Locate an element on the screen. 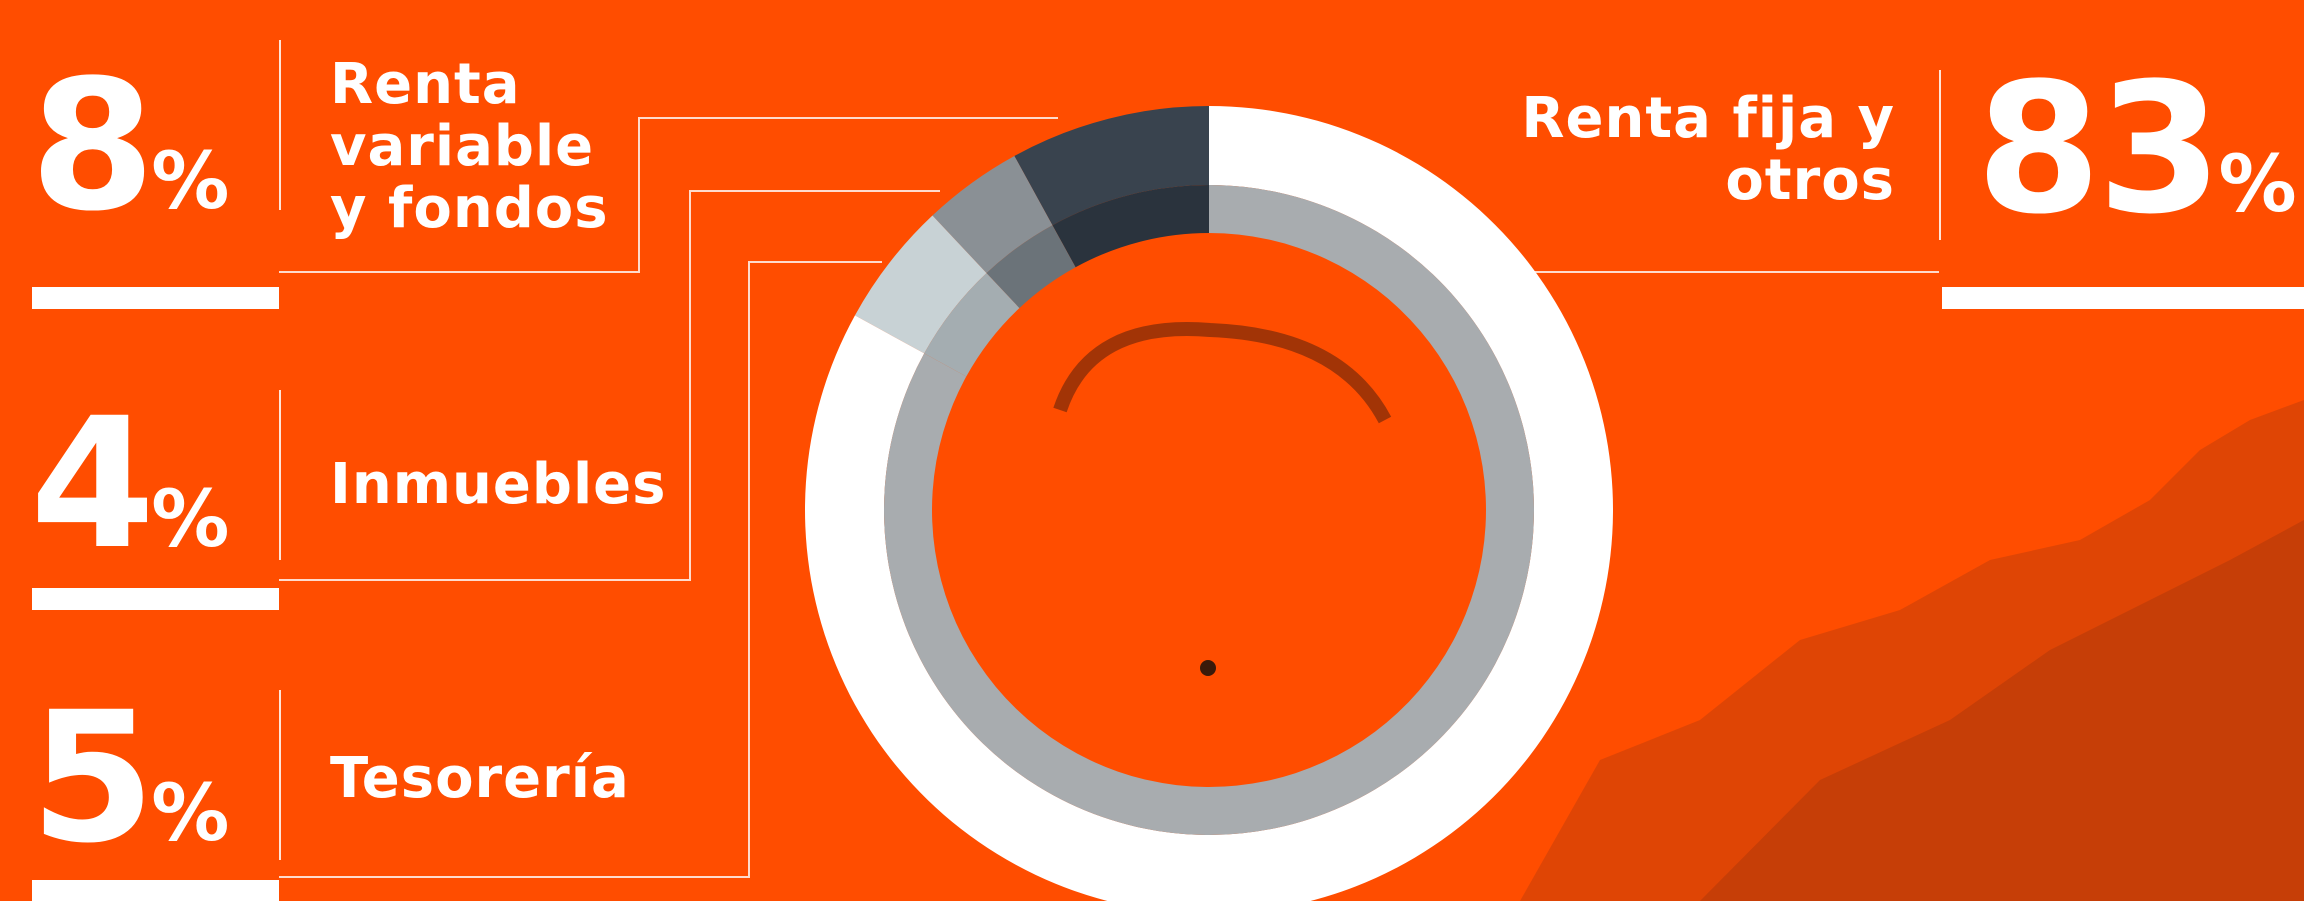 The image size is (2304, 901). mountain is located at coordinates (2002, 710).